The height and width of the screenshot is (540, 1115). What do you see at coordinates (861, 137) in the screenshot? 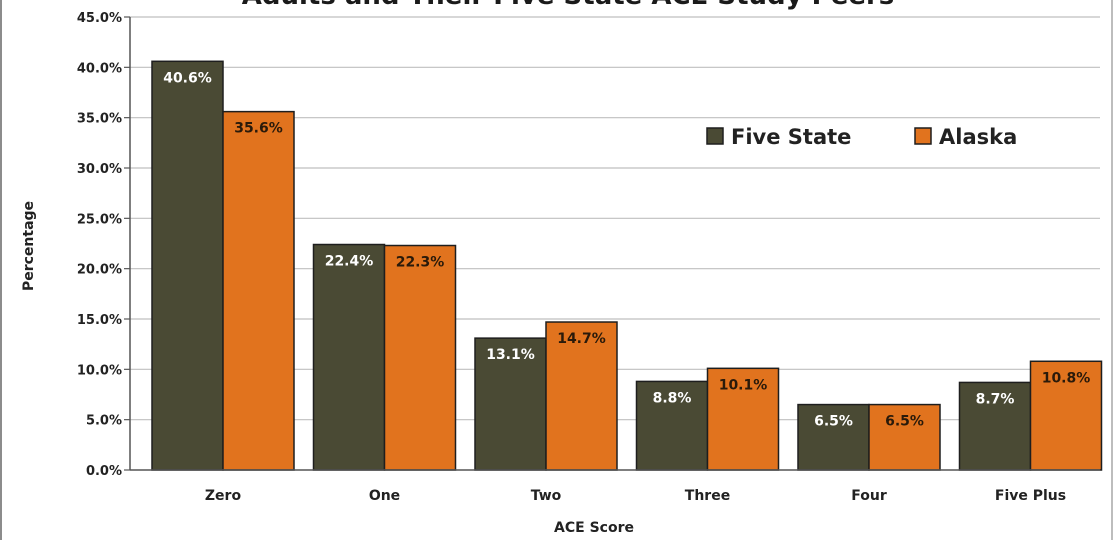
I see `legend: Five State Alaska` at bounding box center [861, 137].